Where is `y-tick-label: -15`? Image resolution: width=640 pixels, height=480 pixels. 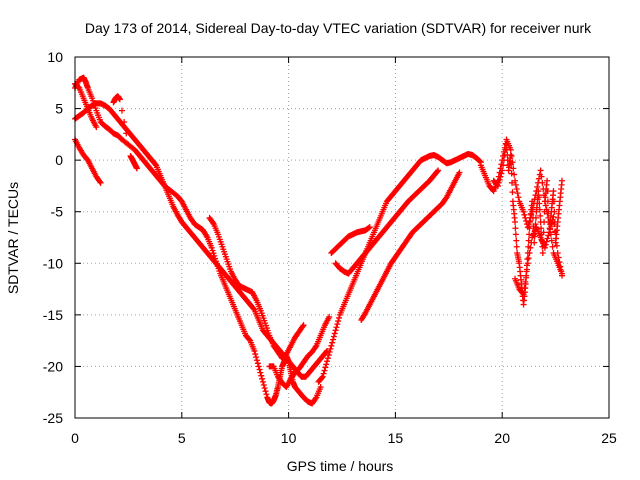 y-tick-label: -15 is located at coordinates (53, 315).